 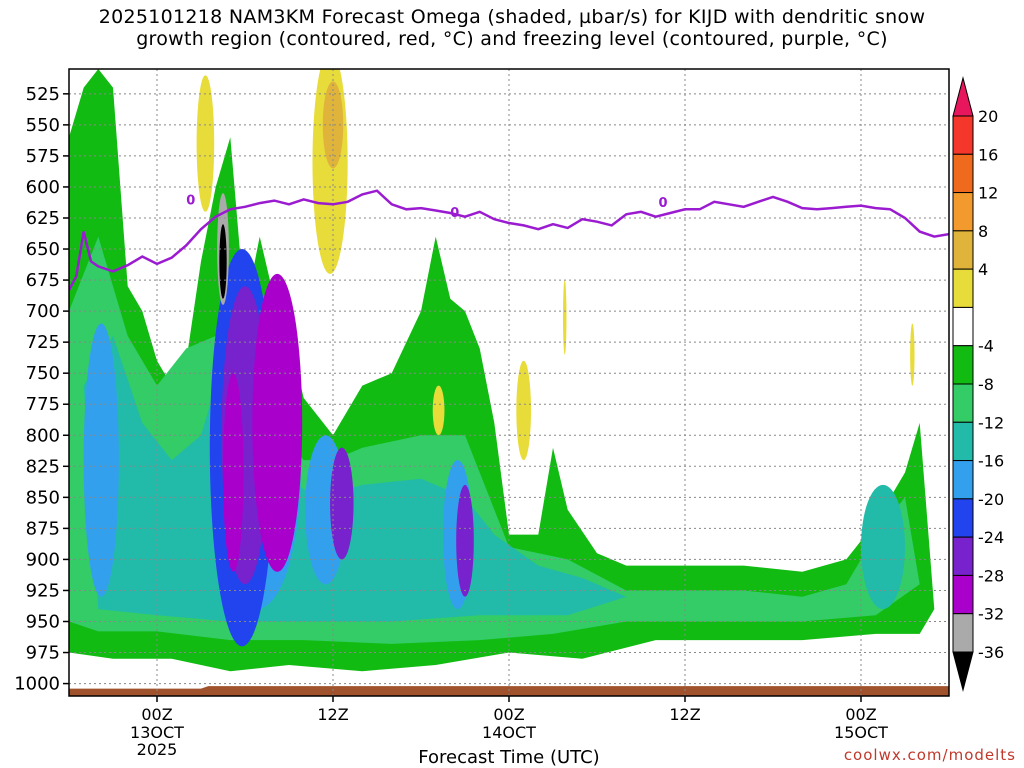 What do you see at coordinates (991, 614) in the screenshot?
I see `colorbar-label: -32` at bounding box center [991, 614].